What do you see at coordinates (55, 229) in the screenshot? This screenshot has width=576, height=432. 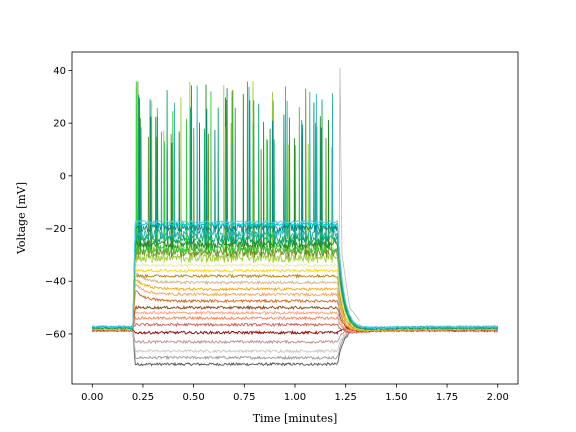 I see `y-tick-label: −20` at bounding box center [55, 229].